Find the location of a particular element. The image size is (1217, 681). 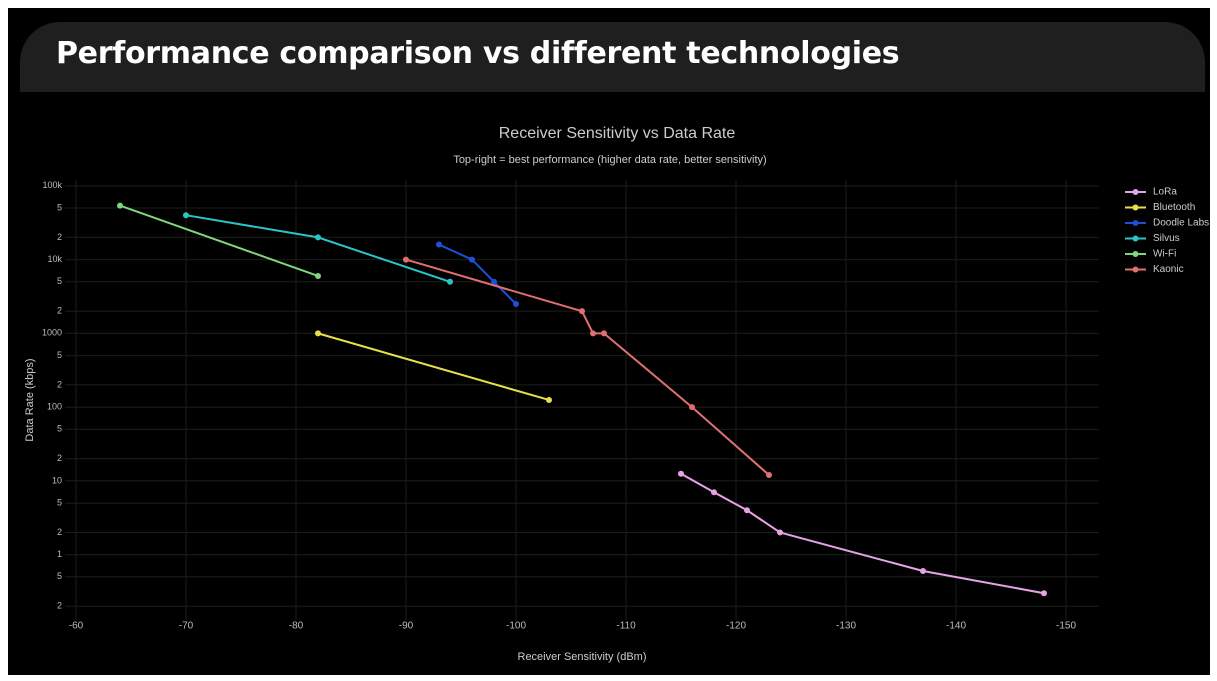

y-tick-label: 10k is located at coordinates (54, 259).